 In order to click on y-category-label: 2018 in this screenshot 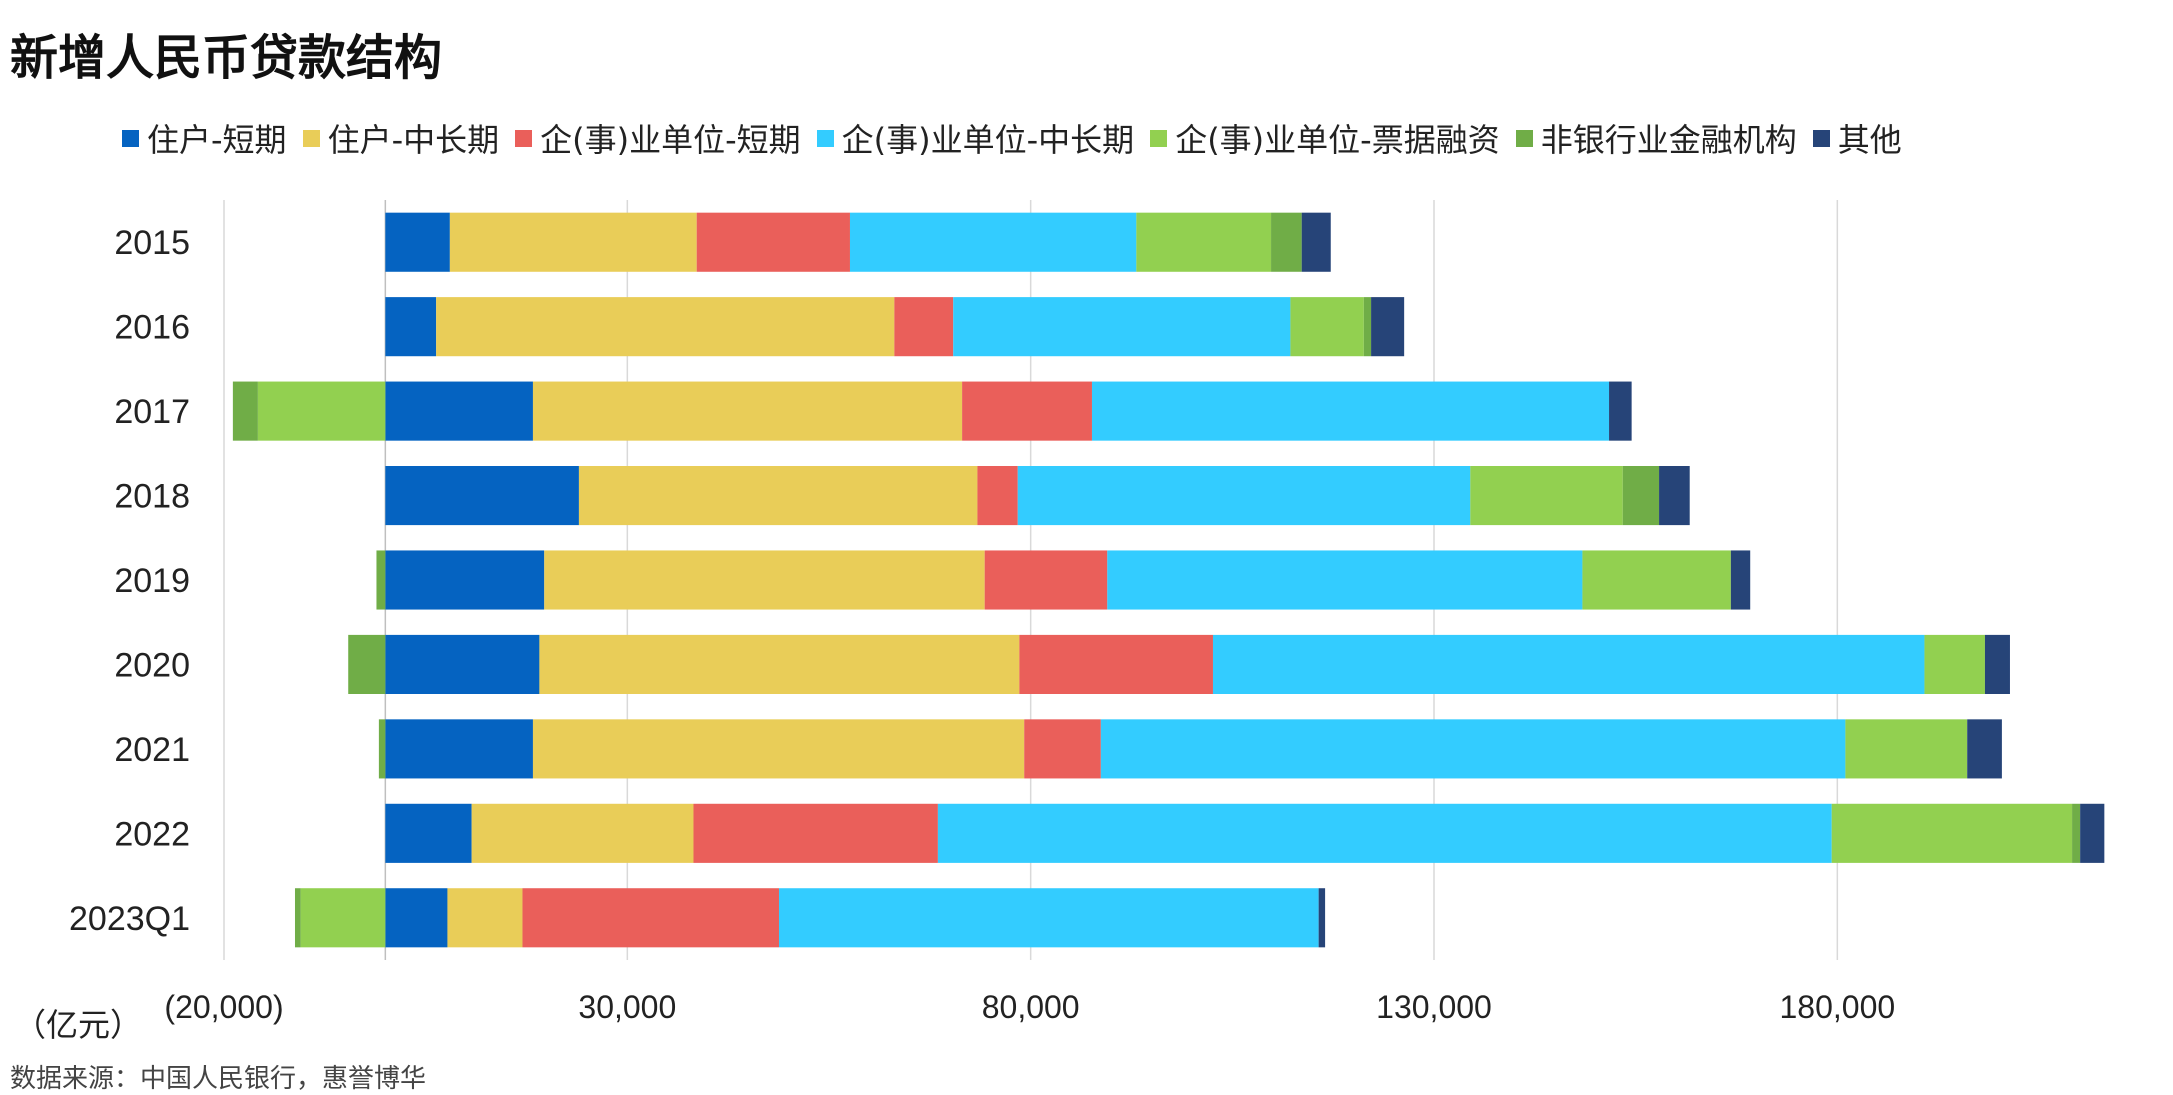, I will do `click(152, 497)`.